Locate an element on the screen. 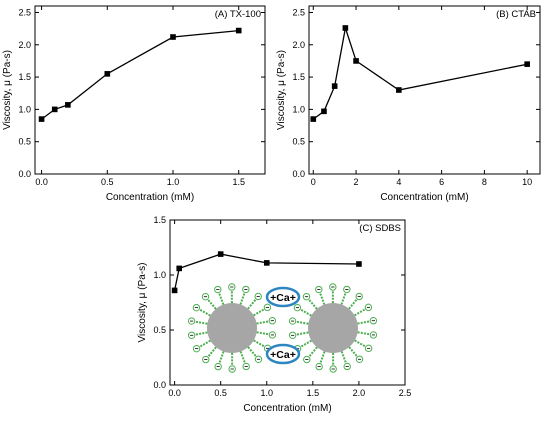 This screenshot has width=550, height=421. x-tick-label: 10 is located at coordinates (527, 182).